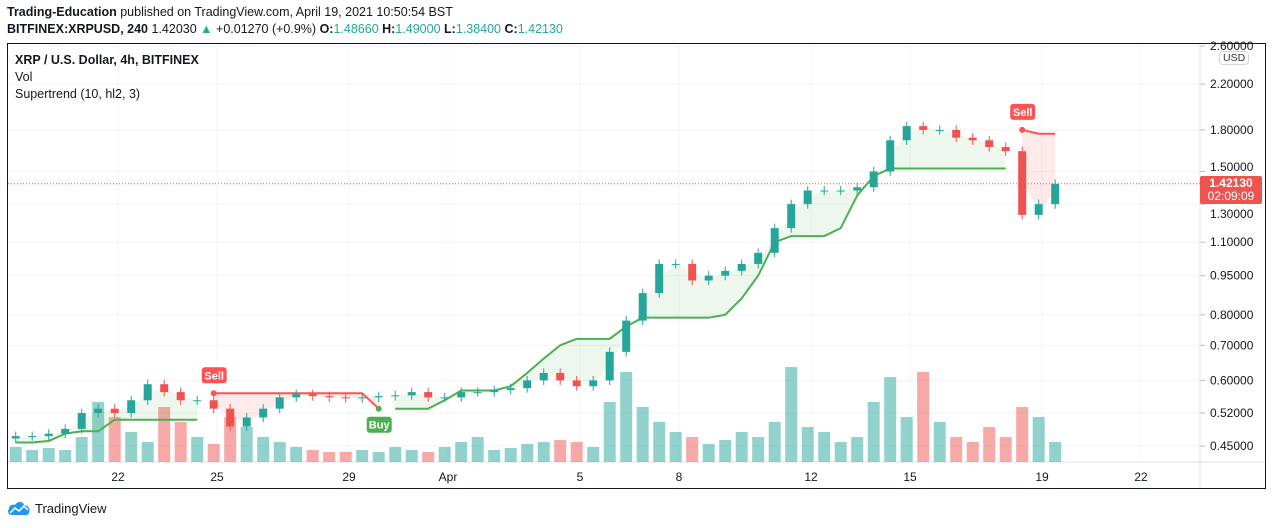  Describe the element at coordinates (540, 29) in the screenshot. I see `close-value: 1.42130` at that location.